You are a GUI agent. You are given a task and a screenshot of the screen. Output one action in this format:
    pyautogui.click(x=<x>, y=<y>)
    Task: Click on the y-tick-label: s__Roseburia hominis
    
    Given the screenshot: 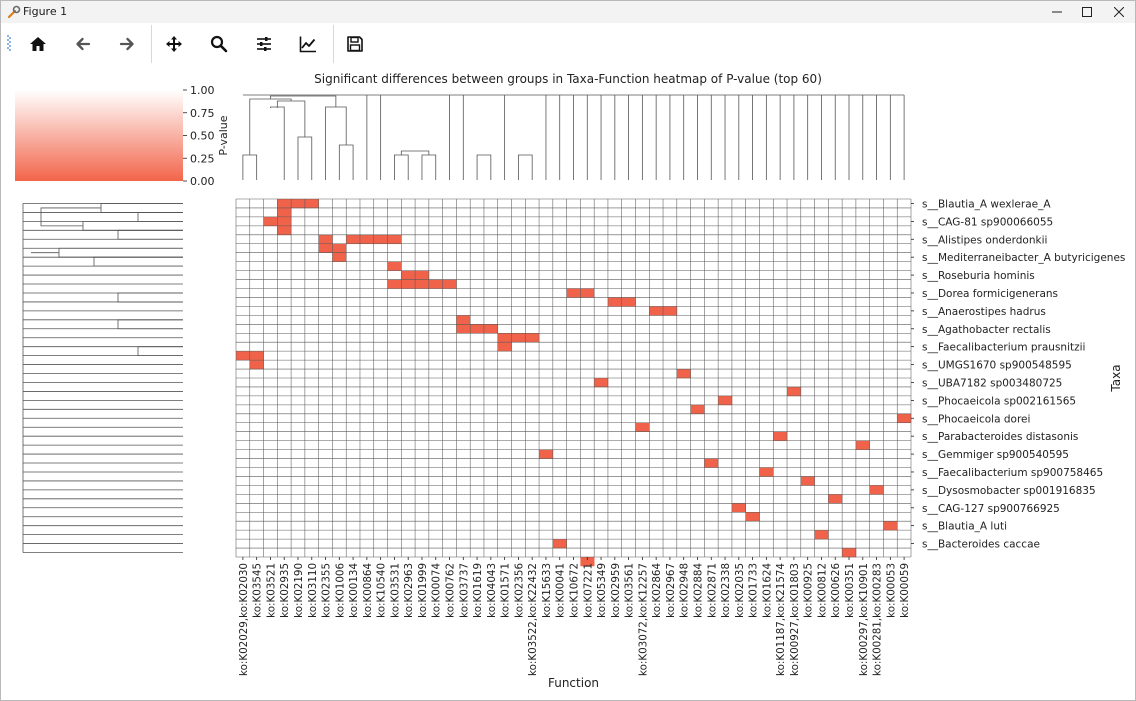 What is the action you would take?
    pyautogui.click(x=978, y=276)
    